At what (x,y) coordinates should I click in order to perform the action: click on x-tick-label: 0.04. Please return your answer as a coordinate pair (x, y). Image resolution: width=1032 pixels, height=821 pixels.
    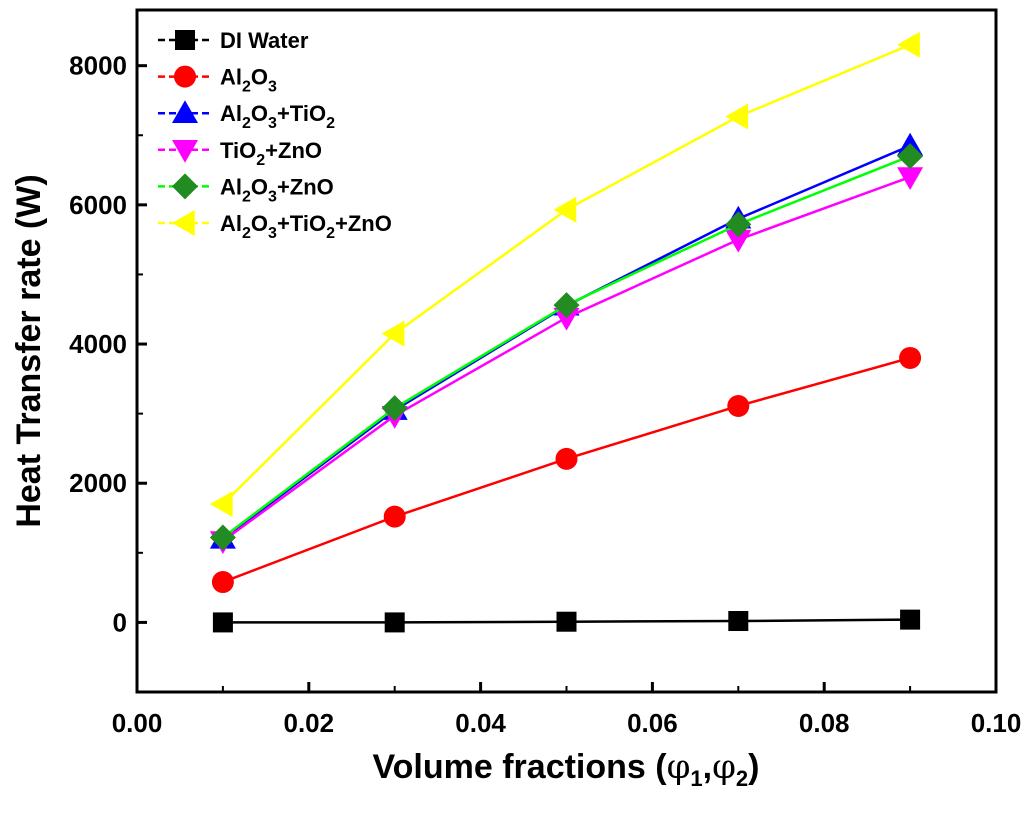
    Looking at the image, I should click on (480, 723).